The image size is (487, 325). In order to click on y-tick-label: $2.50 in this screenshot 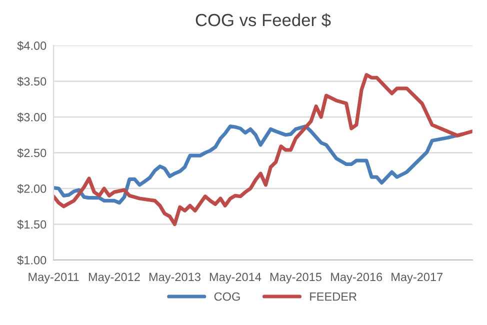, I will do `click(31, 153)`.